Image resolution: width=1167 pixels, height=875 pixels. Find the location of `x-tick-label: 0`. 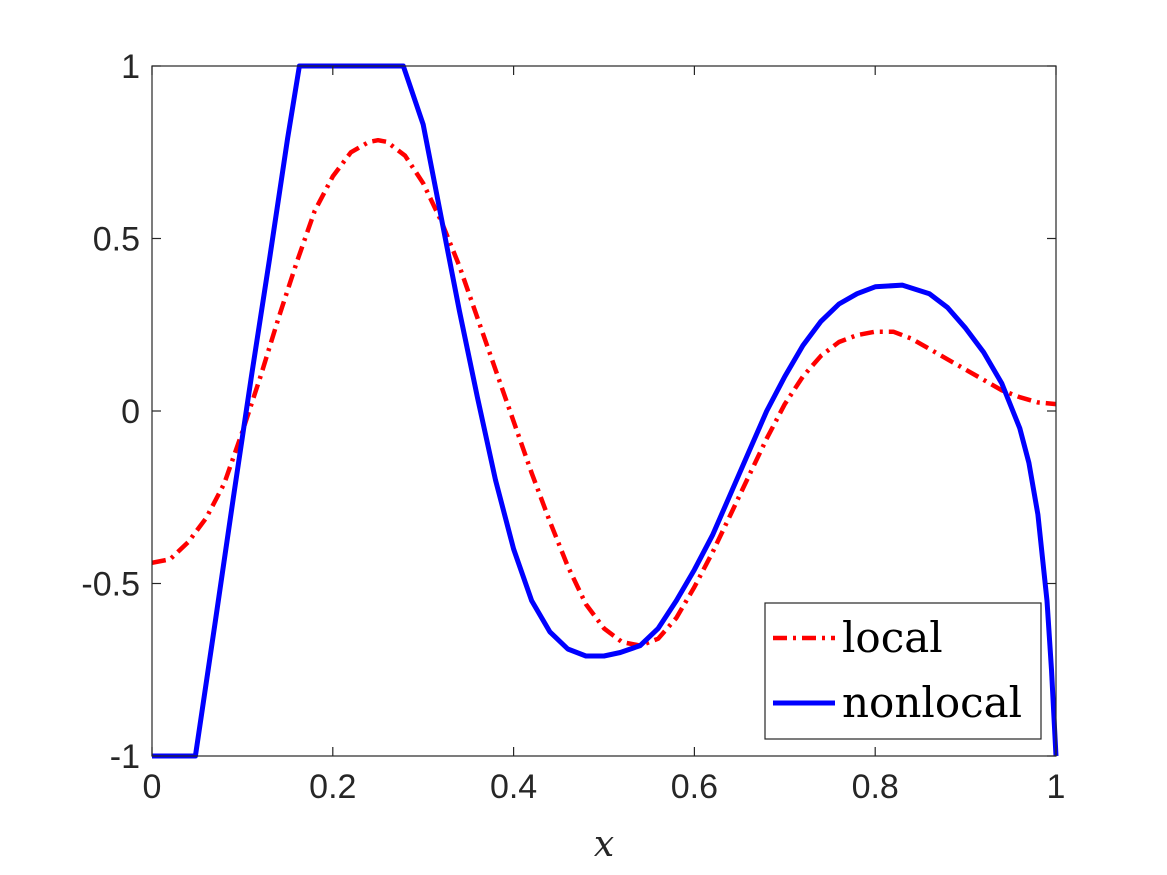

x-tick-label: 0 is located at coordinates (152, 787).